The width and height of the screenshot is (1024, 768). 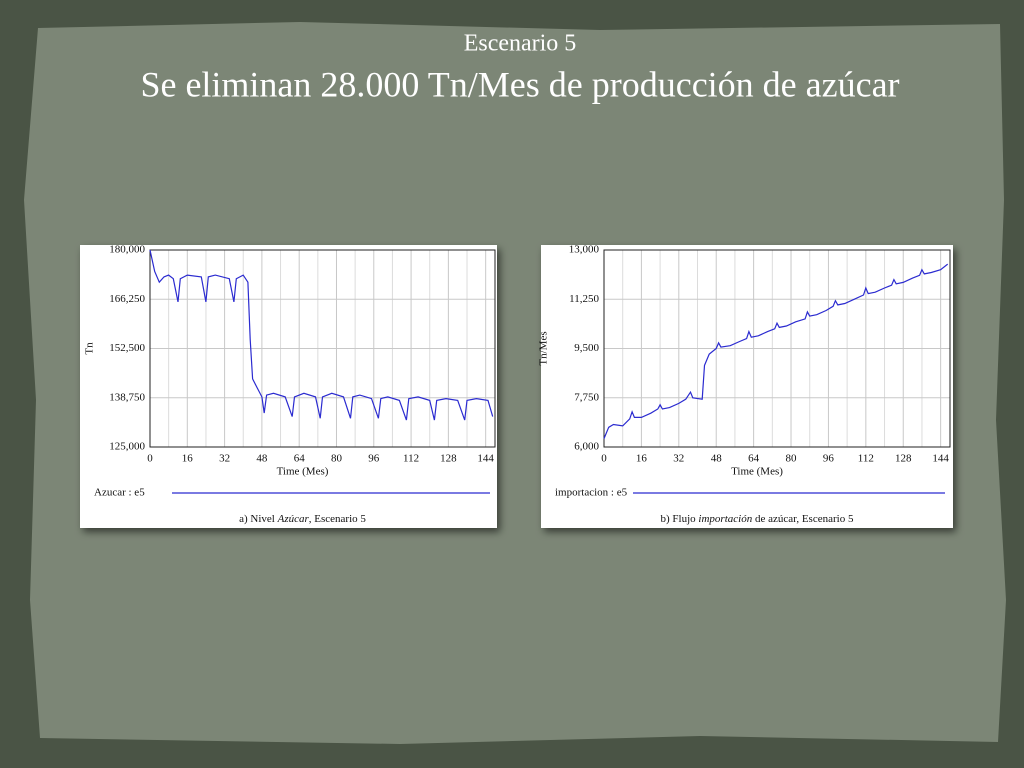 I want to click on caption-part: importación, so click(x=725, y=519).